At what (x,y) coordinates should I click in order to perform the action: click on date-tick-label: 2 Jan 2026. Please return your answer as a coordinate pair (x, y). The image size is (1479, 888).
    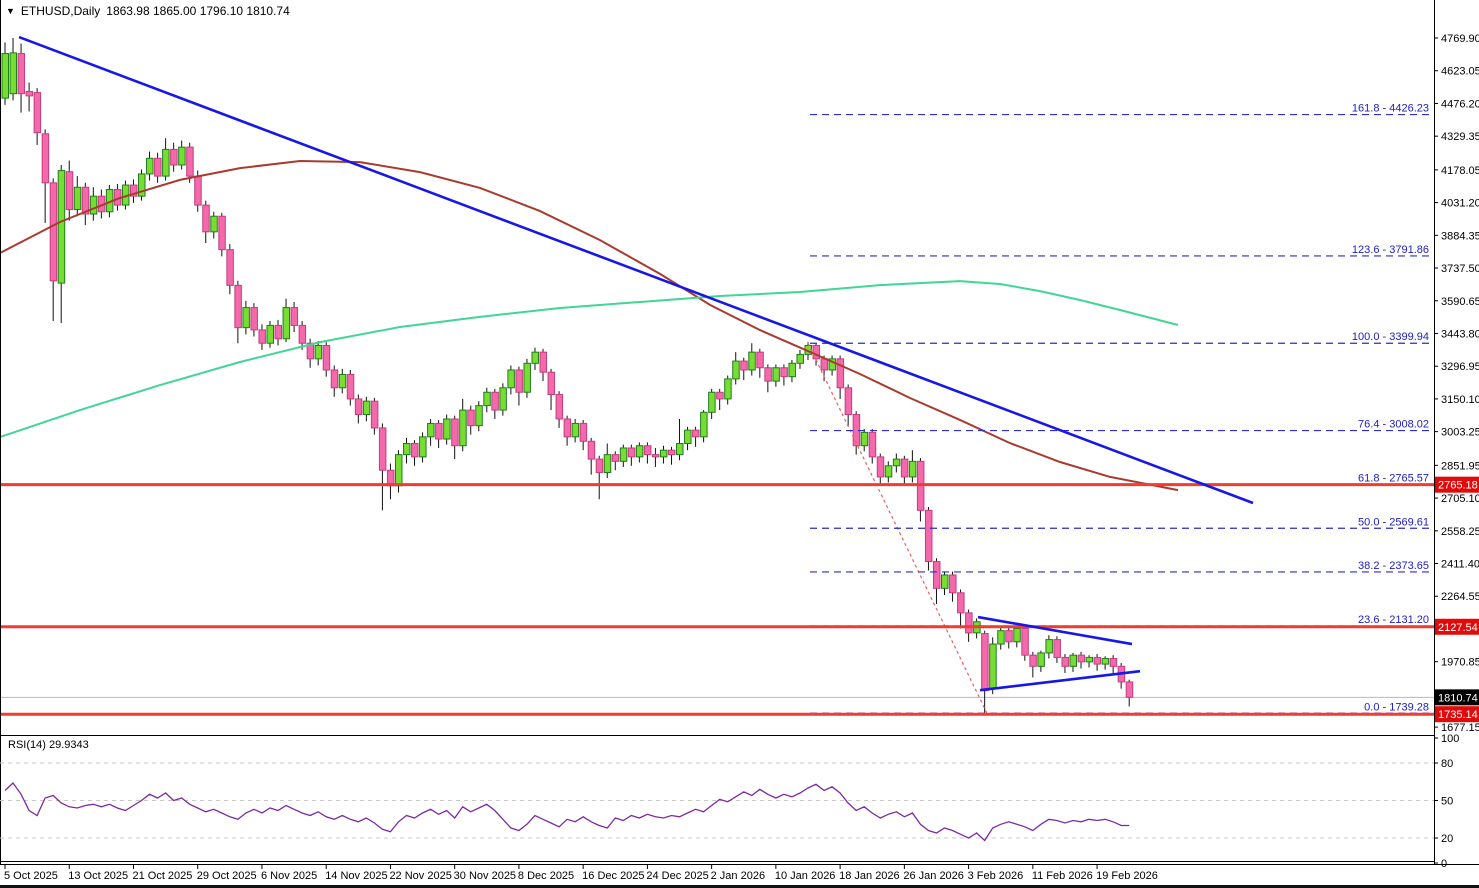
    Looking at the image, I should click on (738, 876).